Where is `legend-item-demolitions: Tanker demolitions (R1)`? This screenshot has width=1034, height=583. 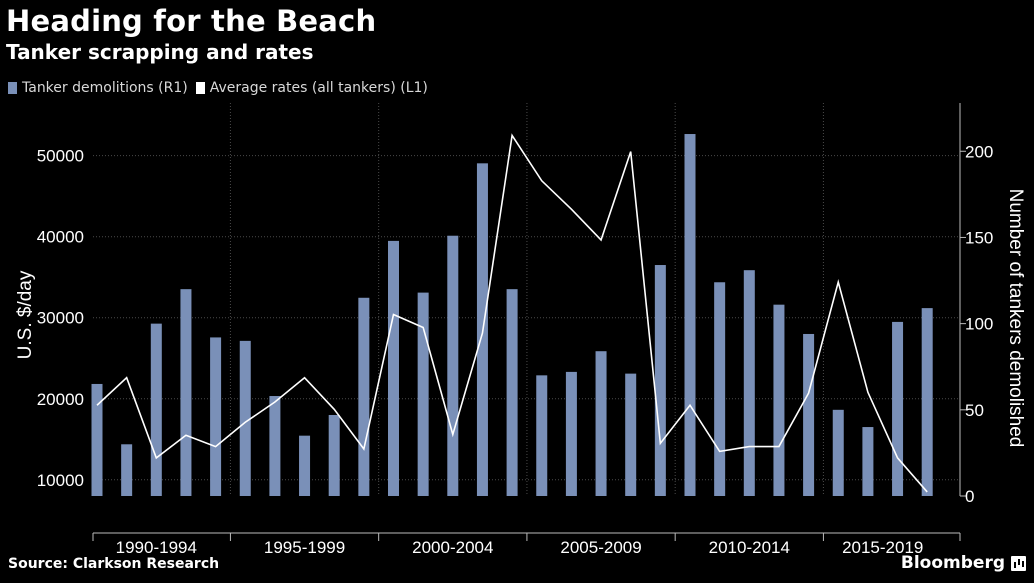
legend-item-demolitions: Tanker demolitions (R1) is located at coordinates (98, 88).